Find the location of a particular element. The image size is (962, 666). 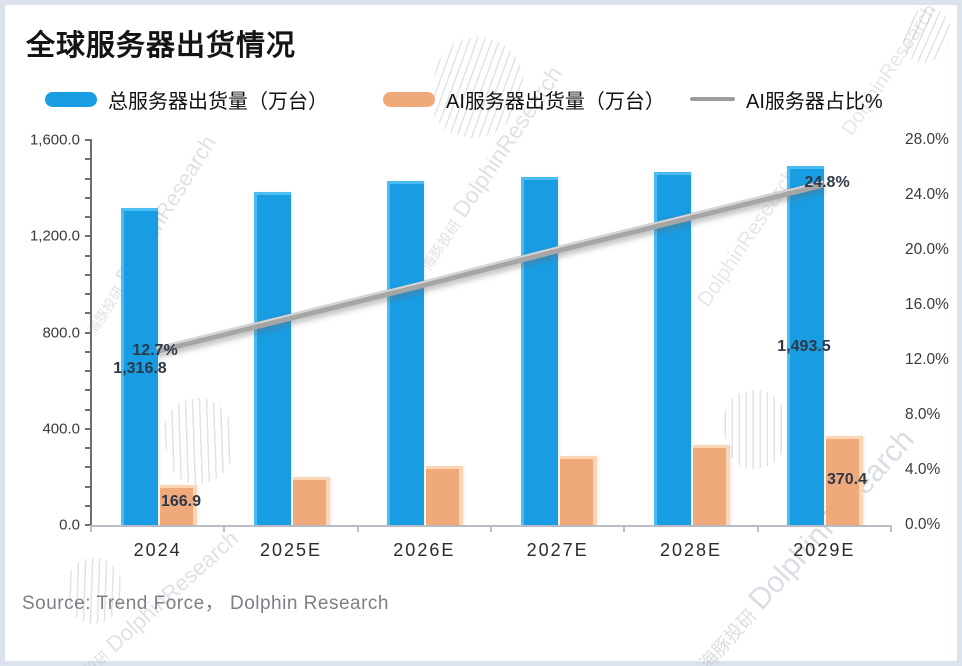

data-label-2024-s0: 1,316.8 is located at coordinates (140, 368).